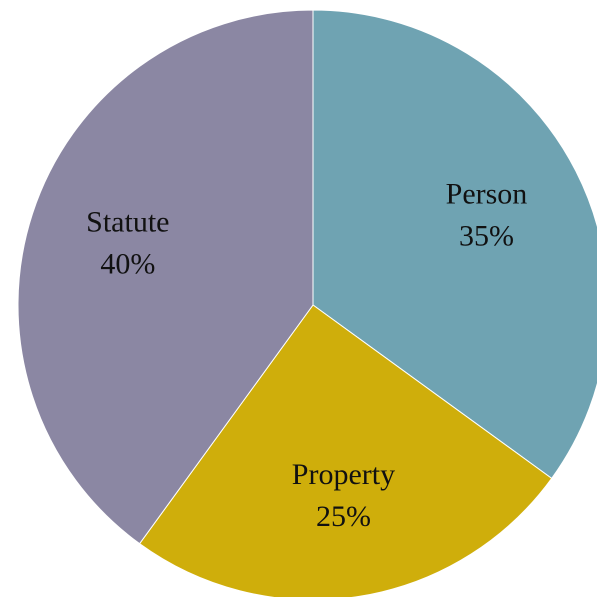  Describe the element at coordinates (487, 193) in the screenshot. I see `slice-label: Person` at that location.